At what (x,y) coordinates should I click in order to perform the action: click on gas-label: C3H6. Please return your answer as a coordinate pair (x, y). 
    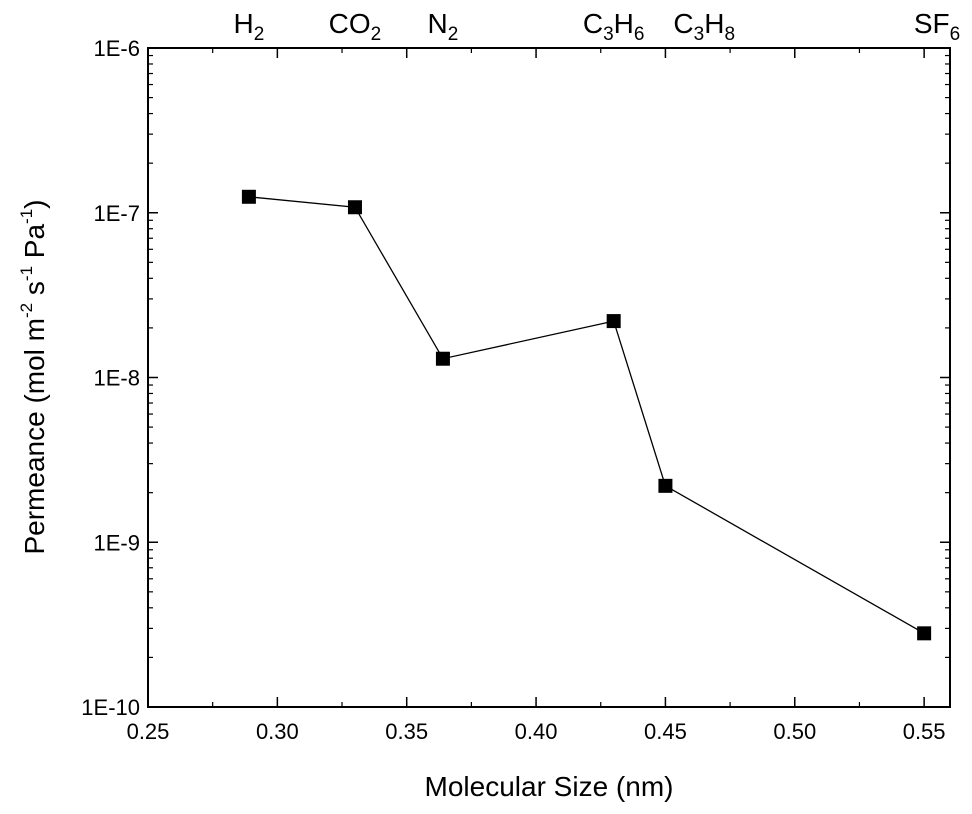
    Looking at the image, I should click on (614, 26).